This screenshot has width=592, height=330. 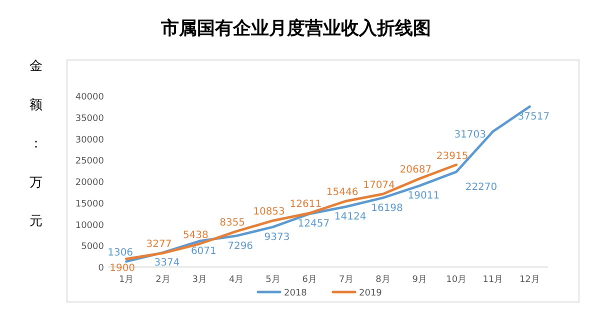 What do you see at coordinates (89, 183) in the screenshot?
I see `y-tick-label: 20000` at bounding box center [89, 183].